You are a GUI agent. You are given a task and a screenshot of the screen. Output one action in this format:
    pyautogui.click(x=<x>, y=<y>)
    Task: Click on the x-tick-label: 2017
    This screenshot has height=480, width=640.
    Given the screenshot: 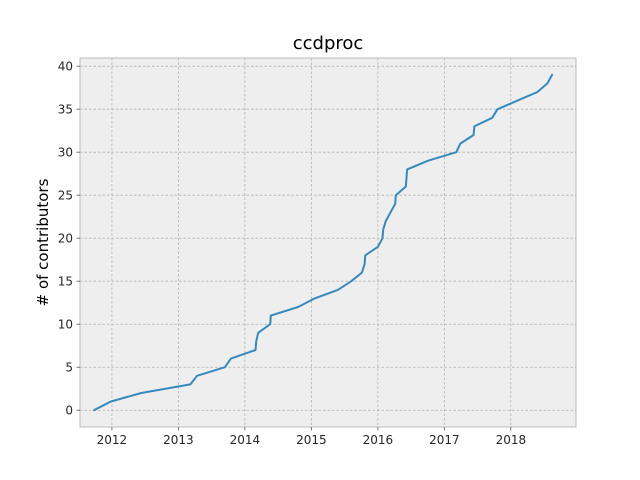 What is the action you would take?
    pyautogui.click(x=444, y=440)
    